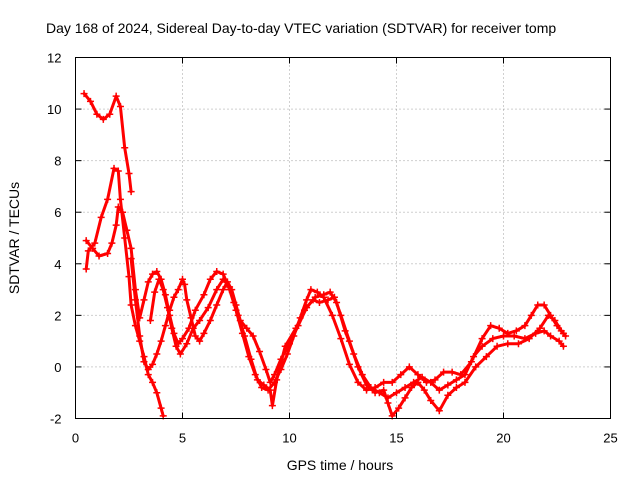  Describe the element at coordinates (54, 58) in the screenshot. I see `y-tick-label: 12` at that location.